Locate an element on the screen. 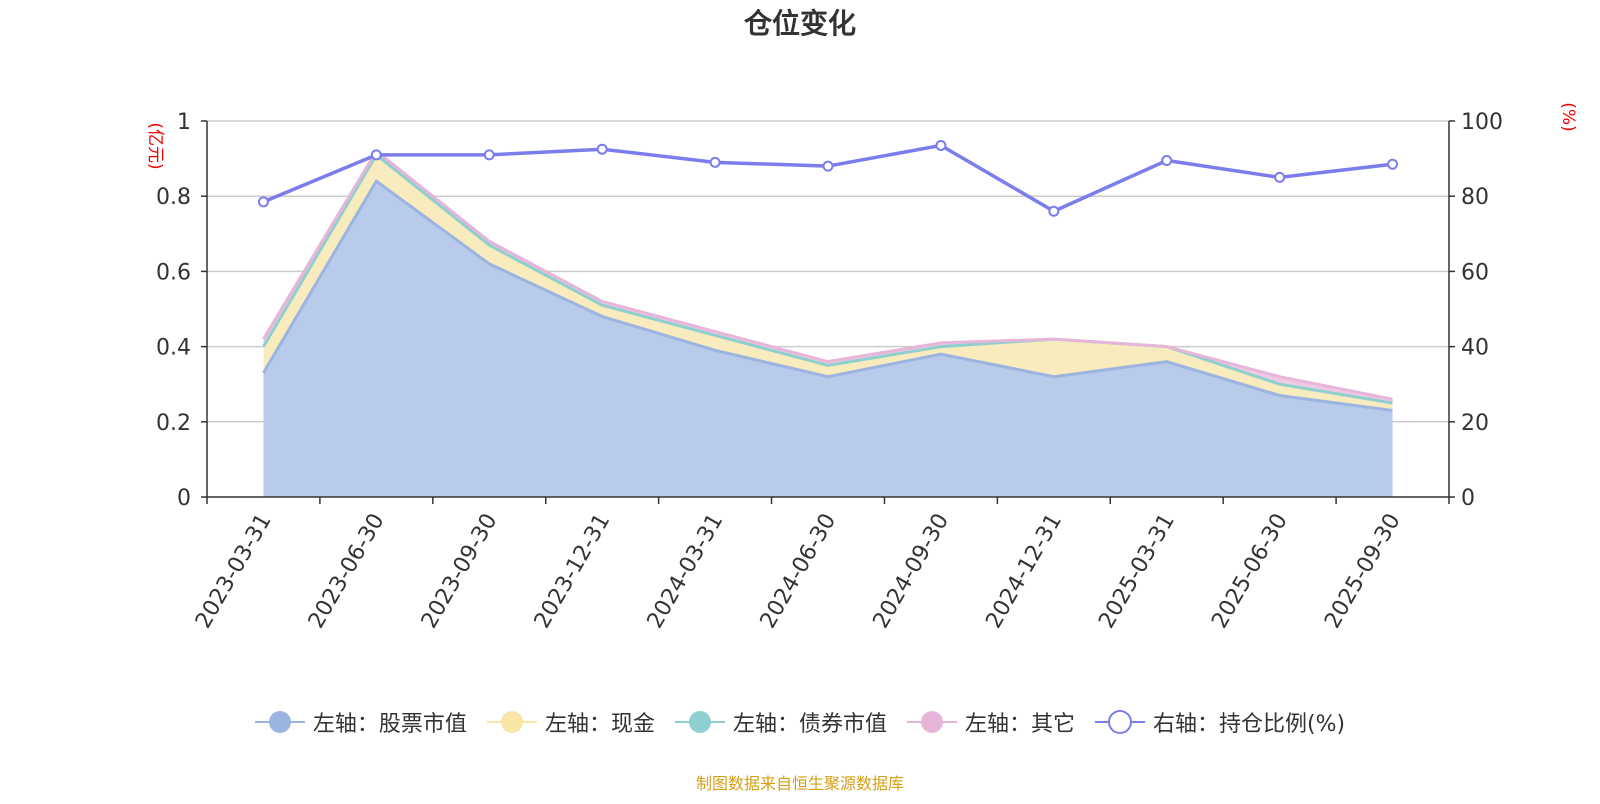 Image resolution: width=1600 pixels, height=804 pixels. left-axis-unit: (亿元) is located at coordinates (155, 145).